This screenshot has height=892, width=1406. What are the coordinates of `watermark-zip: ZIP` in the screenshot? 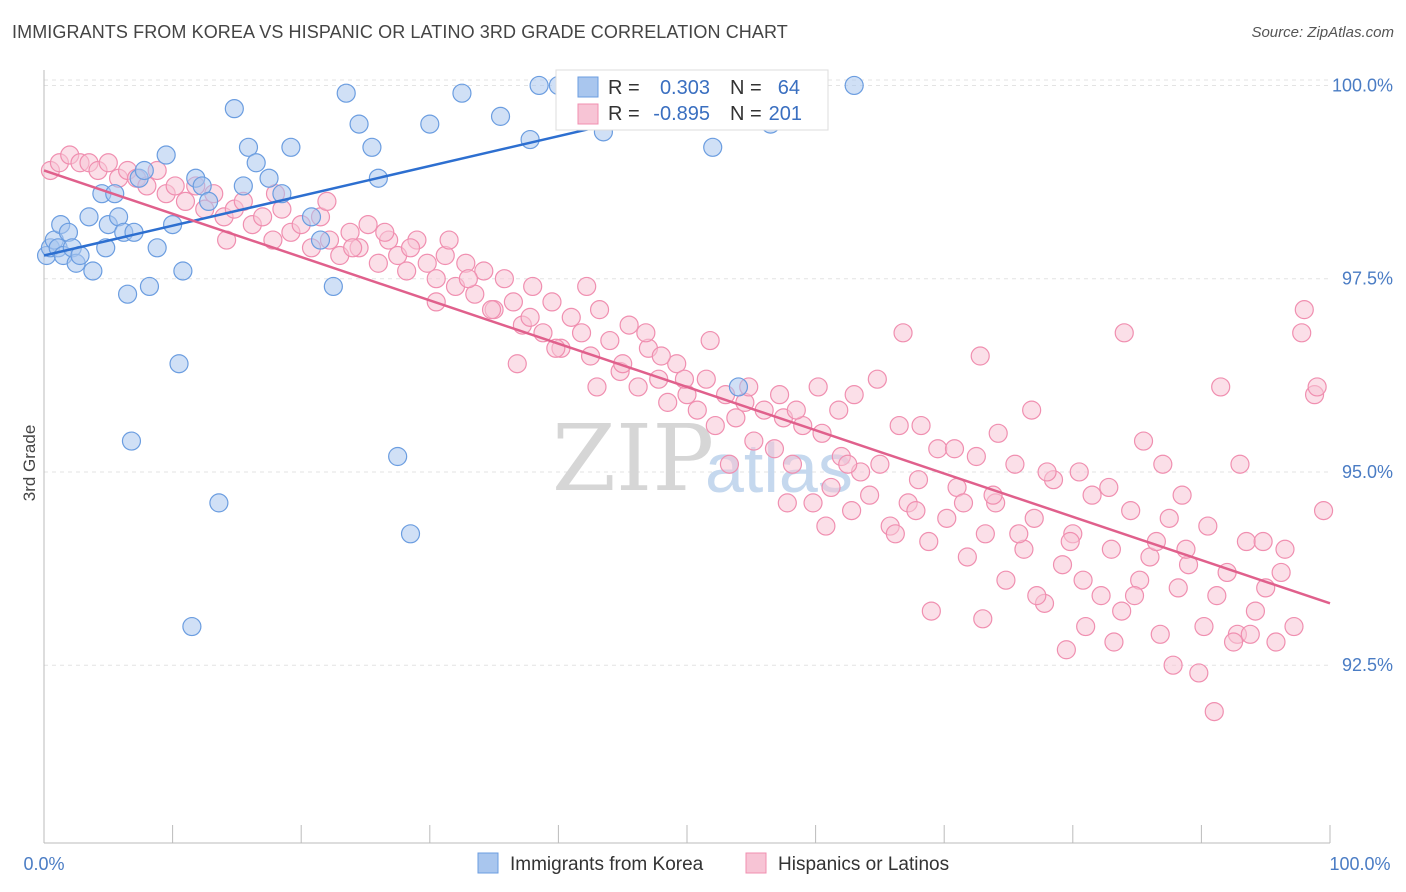 It's located at (633, 458).